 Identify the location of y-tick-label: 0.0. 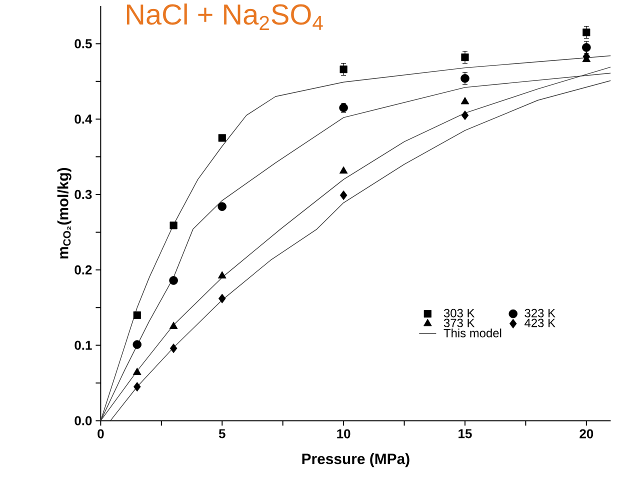
(83, 421).